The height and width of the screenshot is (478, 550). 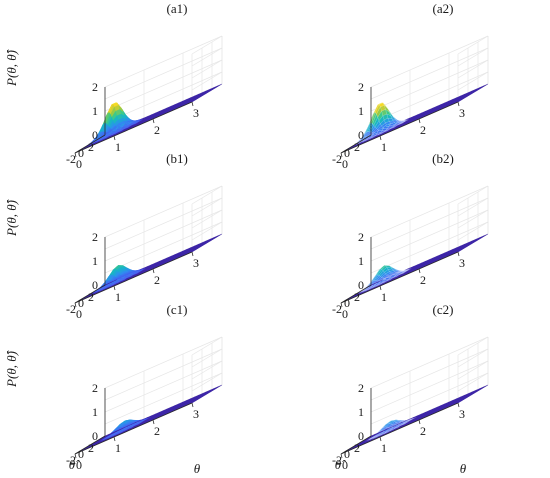 What do you see at coordinates (443, 158) in the screenshot?
I see `panel-title: (b2)` at bounding box center [443, 158].